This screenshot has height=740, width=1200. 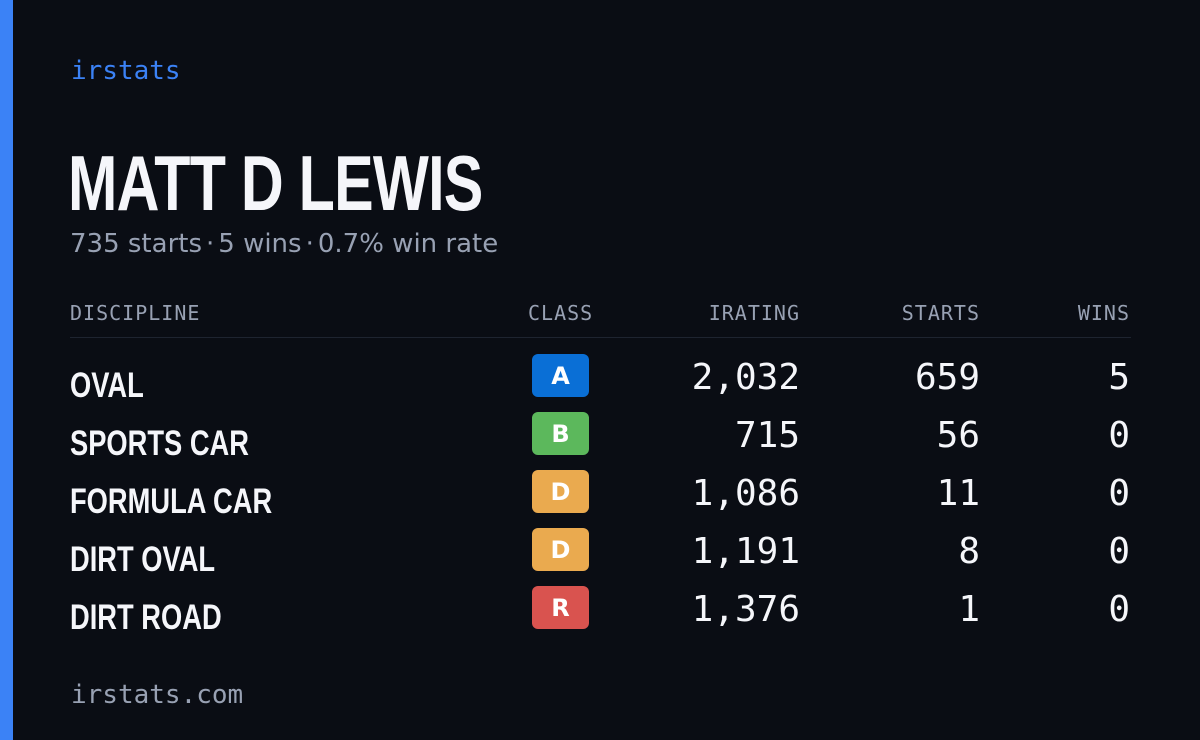 What do you see at coordinates (560, 607) in the screenshot?
I see `license-class-badge: R` at bounding box center [560, 607].